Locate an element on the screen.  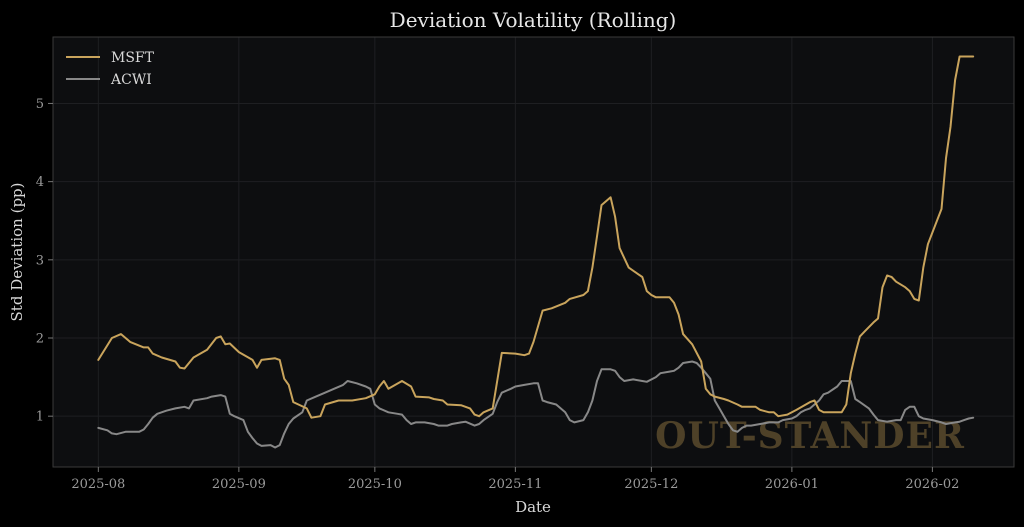
y-axis-label: Std Deviation (pp) is located at coordinates (17, 252).